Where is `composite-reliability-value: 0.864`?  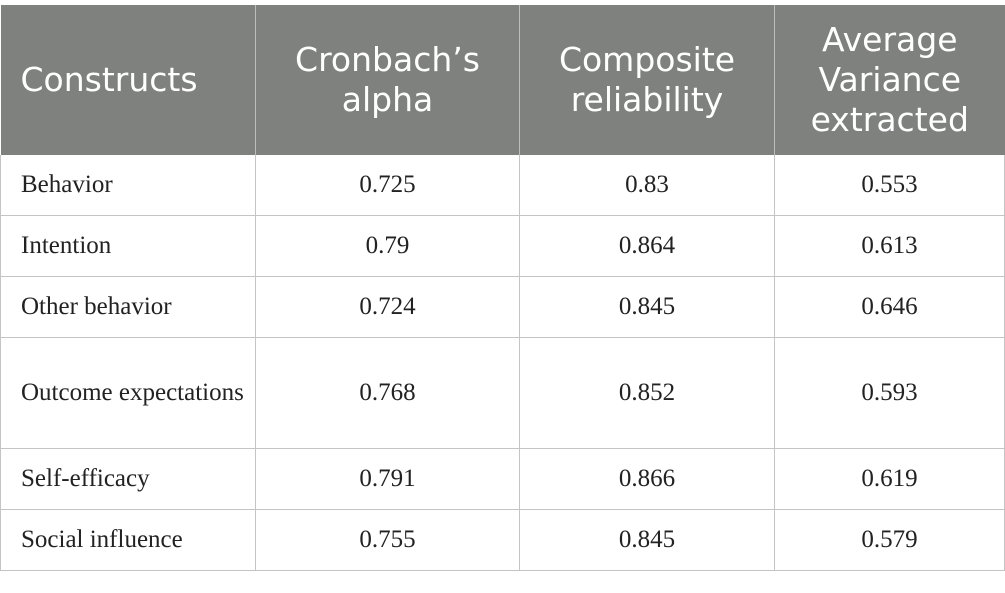
composite-reliability-value: 0.864 is located at coordinates (647, 246).